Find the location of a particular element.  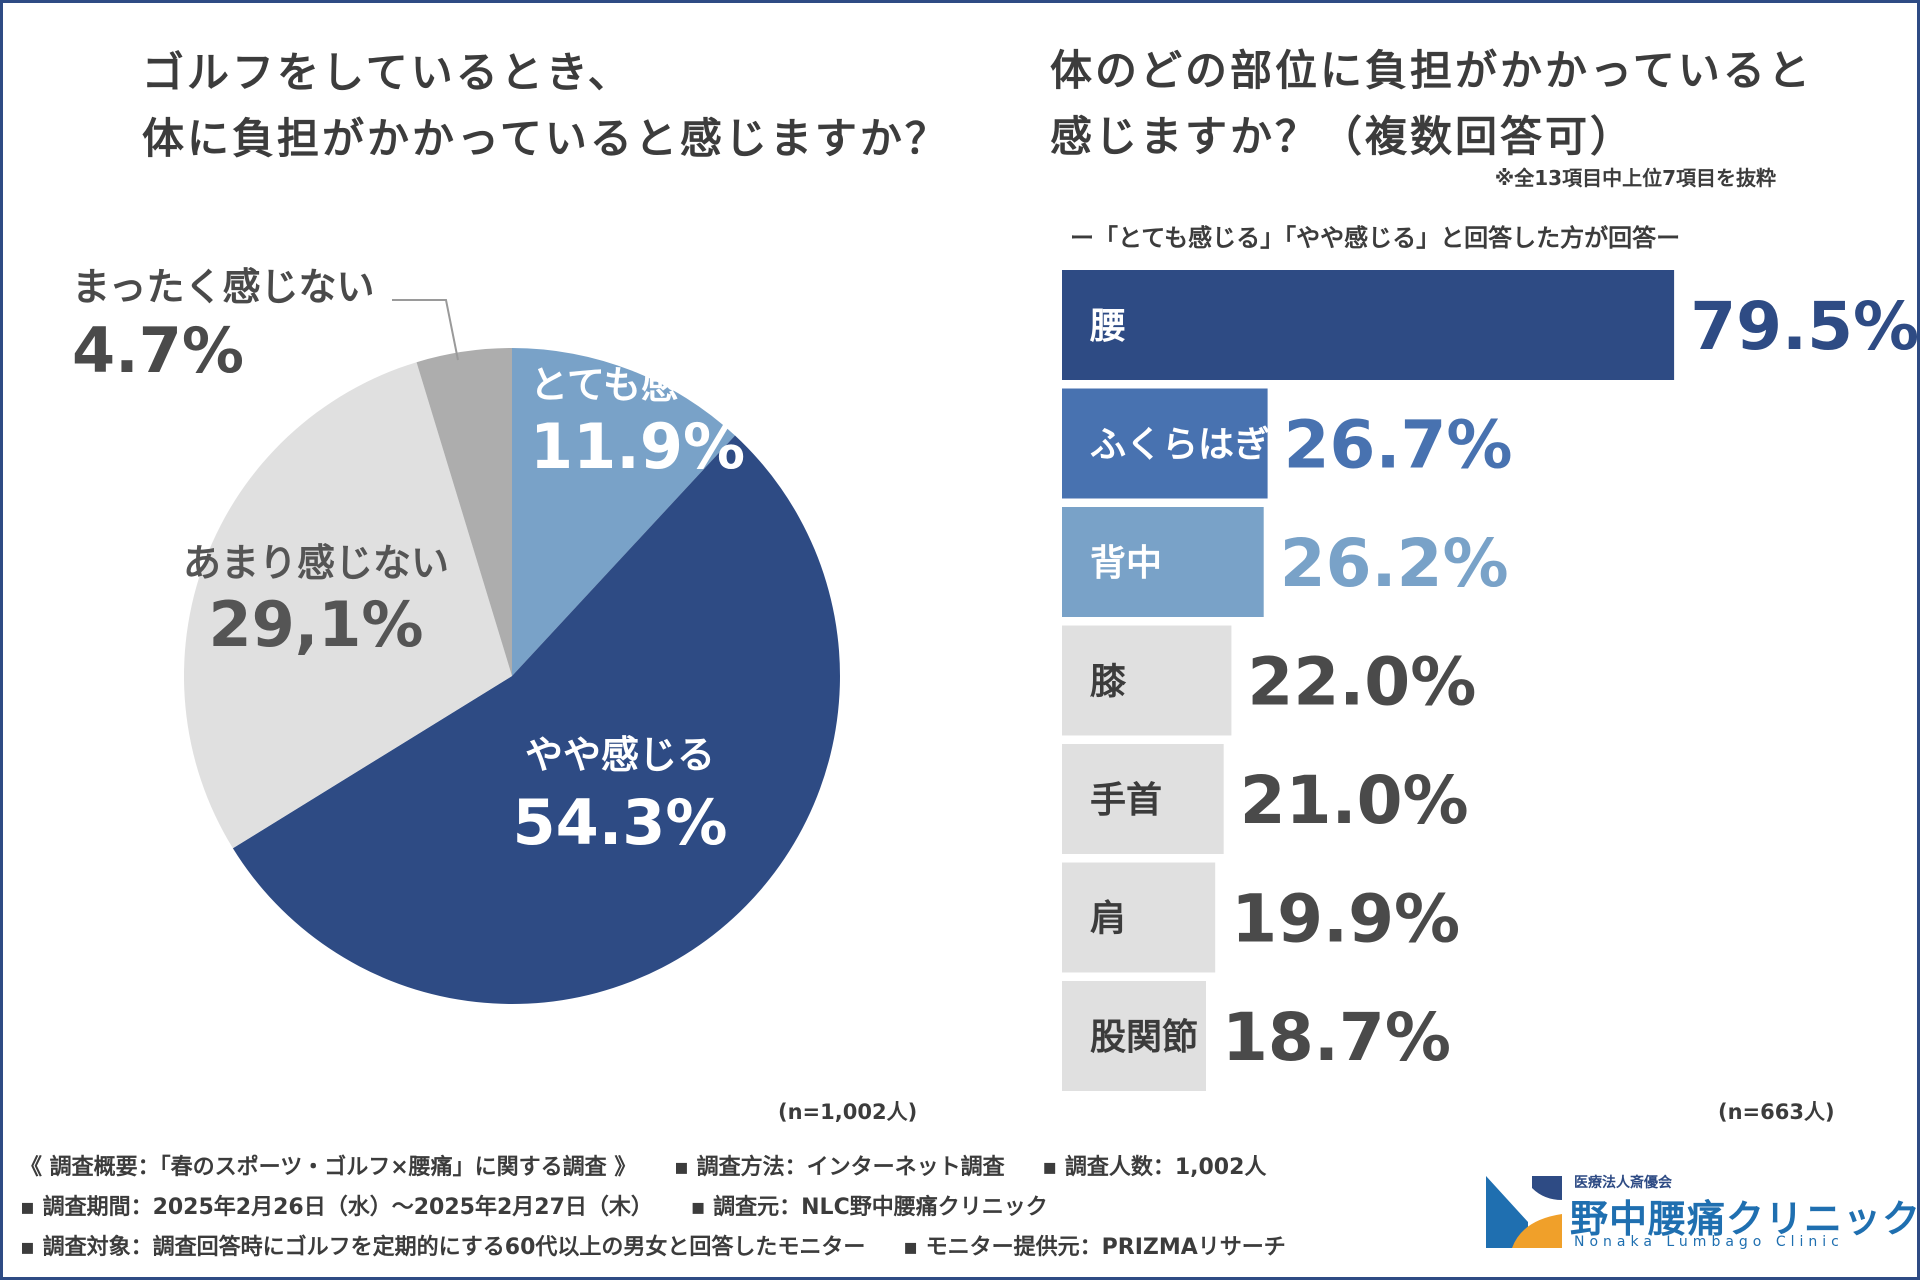

bar-category-label: 背中 is located at coordinates (1126, 563).